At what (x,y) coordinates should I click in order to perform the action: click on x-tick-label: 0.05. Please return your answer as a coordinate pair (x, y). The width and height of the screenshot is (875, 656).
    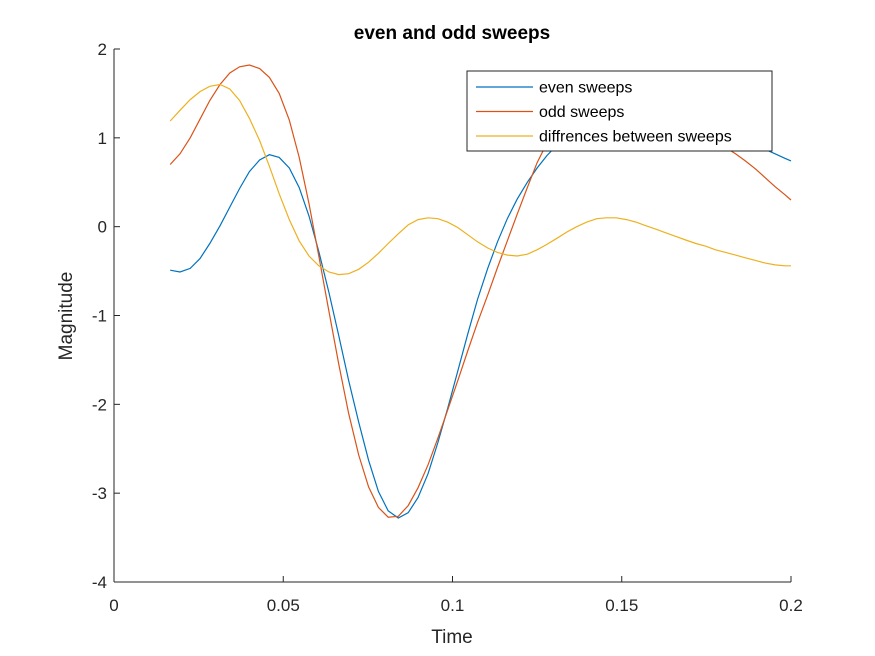
    Looking at the image, I should click on (283, 605).